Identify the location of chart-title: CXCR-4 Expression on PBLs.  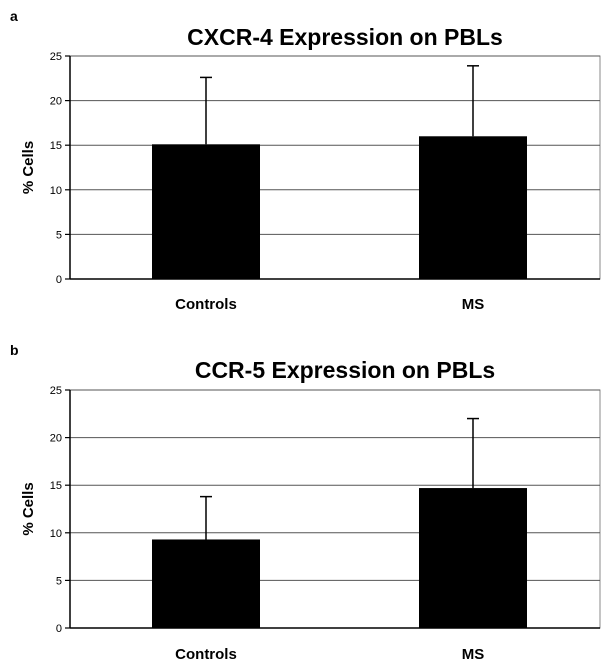
(345, 37).